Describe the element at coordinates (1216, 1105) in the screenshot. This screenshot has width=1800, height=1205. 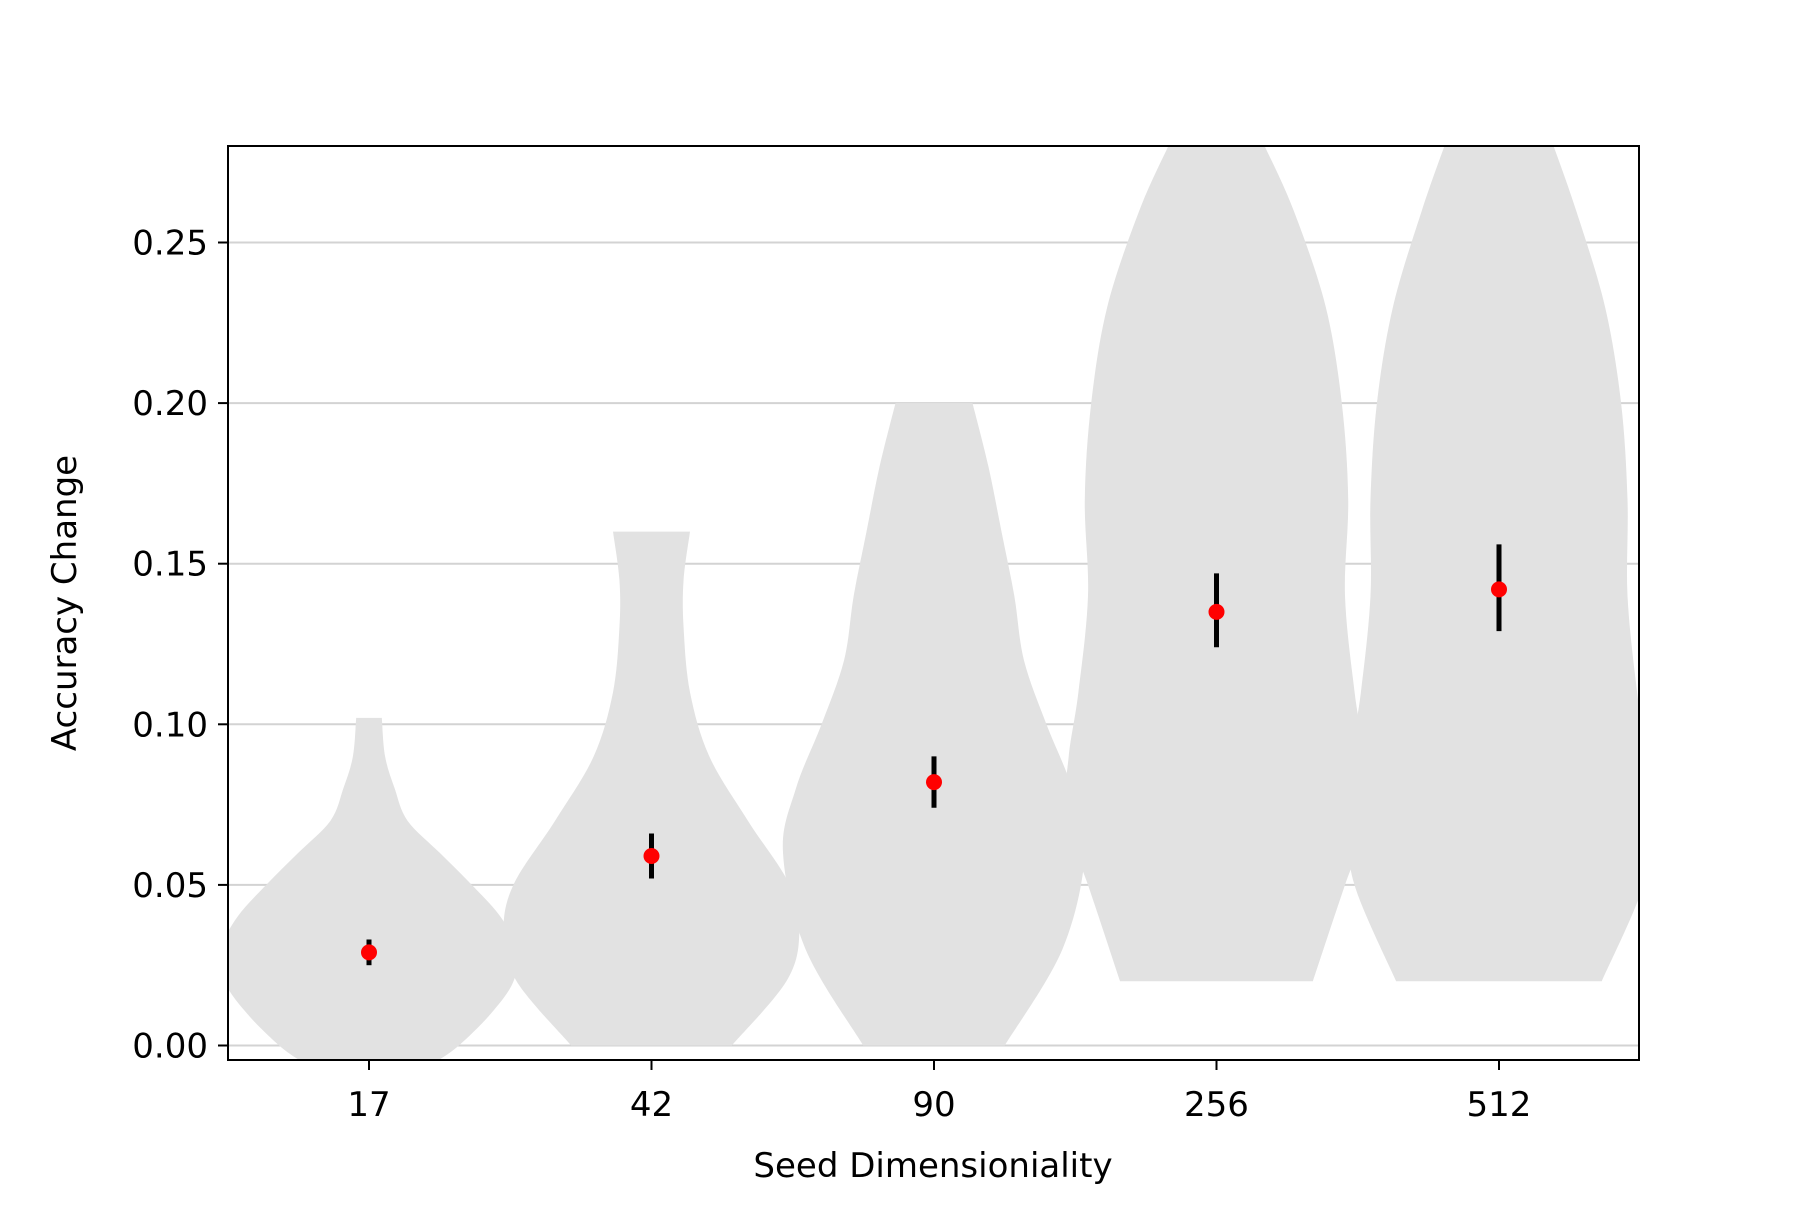
I see `x-tick-label: 256` at that location.